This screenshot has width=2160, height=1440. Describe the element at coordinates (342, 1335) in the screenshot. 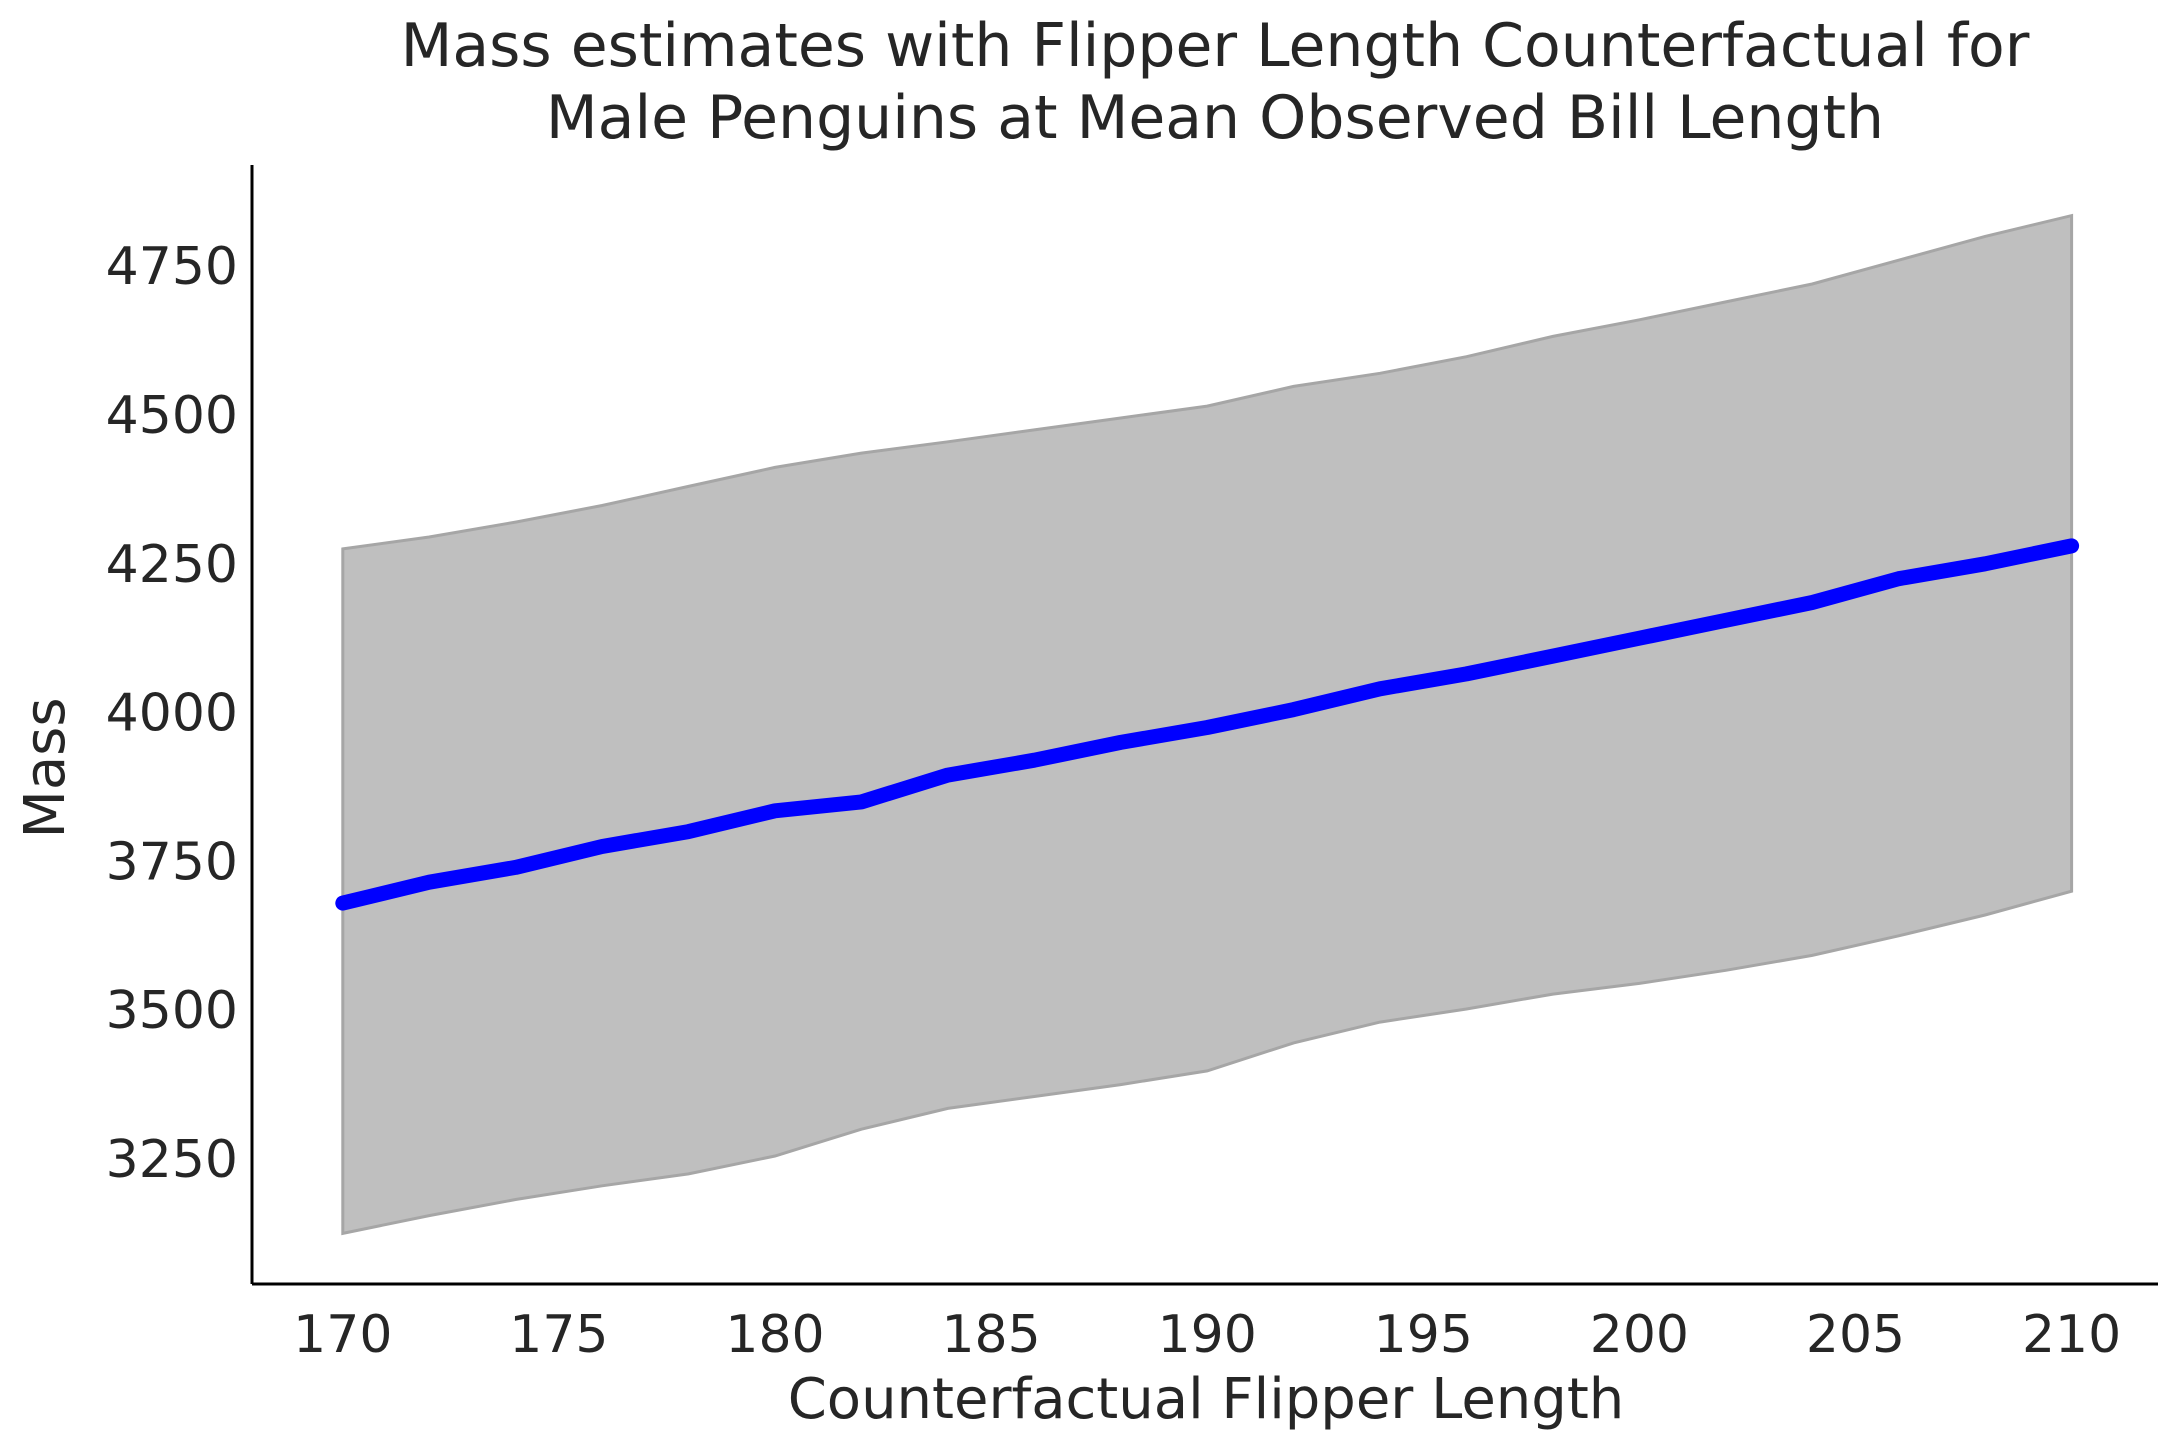

I see `x-tick-label: 170` at that location.